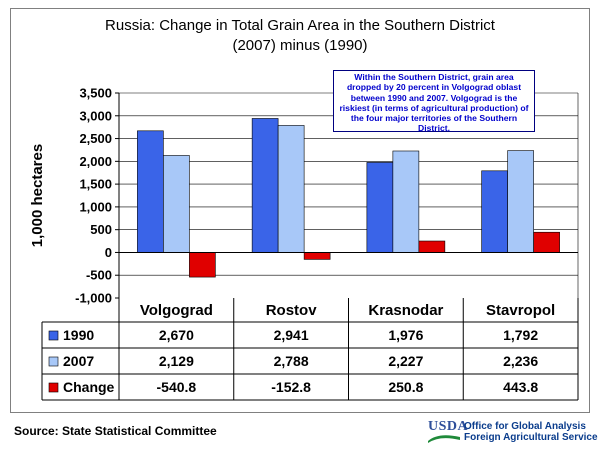 Image resolution: width=600 pixels, height=450 pixels. What do you see at coordinates (177, 387) in the screenshot?
I see `table-cell: -540.8` at bounding box center [177, 387].